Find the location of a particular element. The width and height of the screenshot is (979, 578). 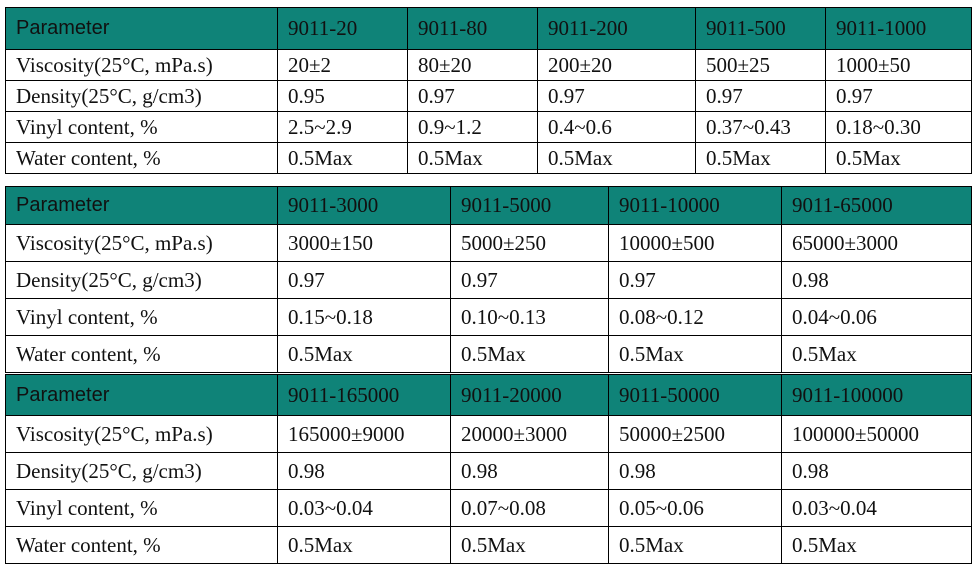

header-cell: 9011-1000 is located at coordinates (898, 28).